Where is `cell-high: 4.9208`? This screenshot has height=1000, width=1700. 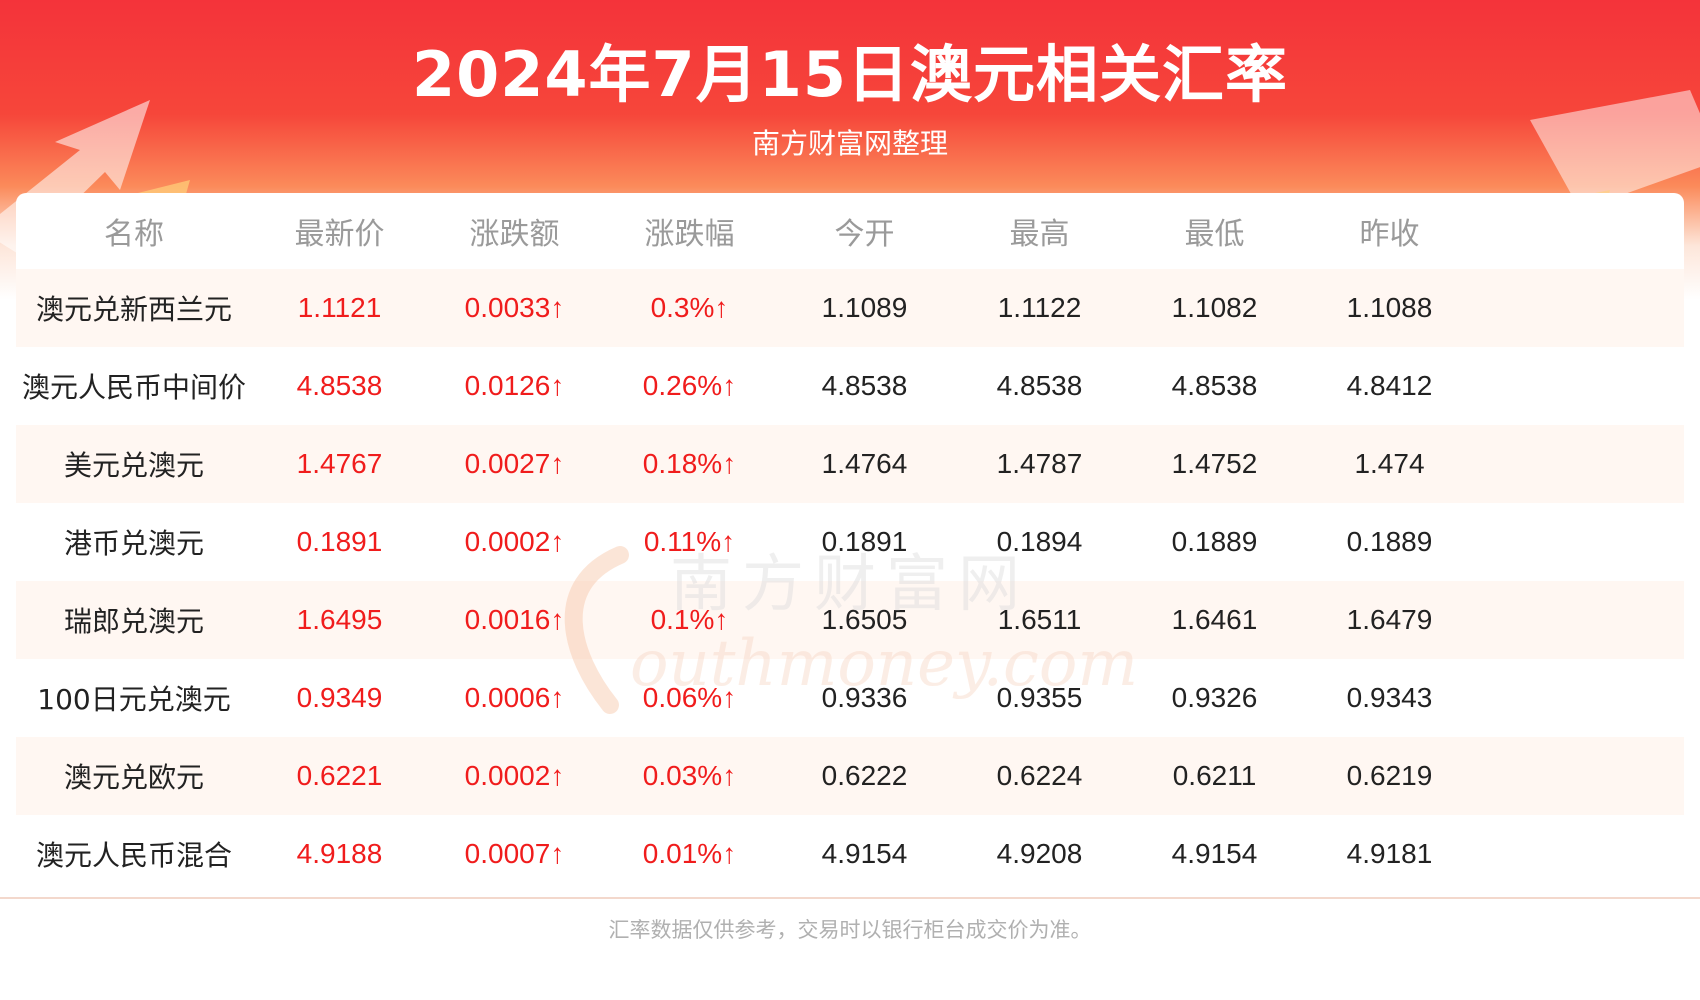 cell-high: 4.9208 is located at coordinates (1039, 853).